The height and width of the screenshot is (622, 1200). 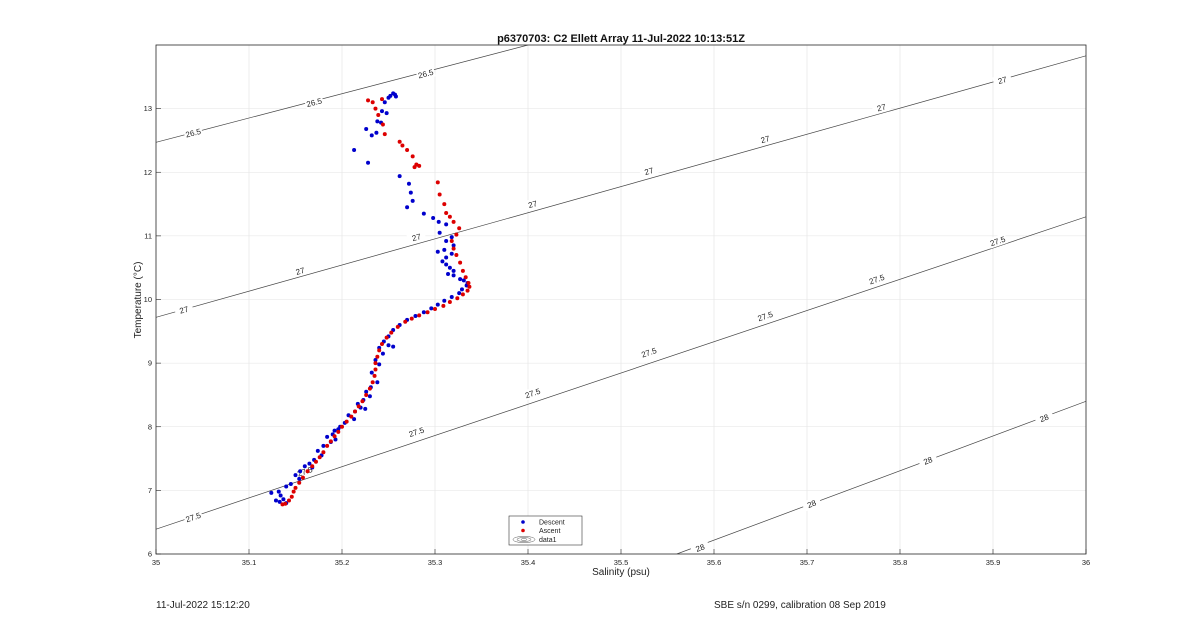 I want to click on x-tick-label: 35.2, so click(x=342, y=562).